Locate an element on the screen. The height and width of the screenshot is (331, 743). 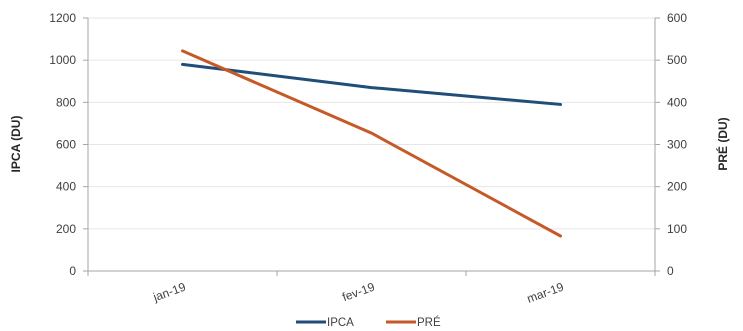
x-axis-ticks: jan-19 fev-19 mar-19 is located at coordinates (371, 288).